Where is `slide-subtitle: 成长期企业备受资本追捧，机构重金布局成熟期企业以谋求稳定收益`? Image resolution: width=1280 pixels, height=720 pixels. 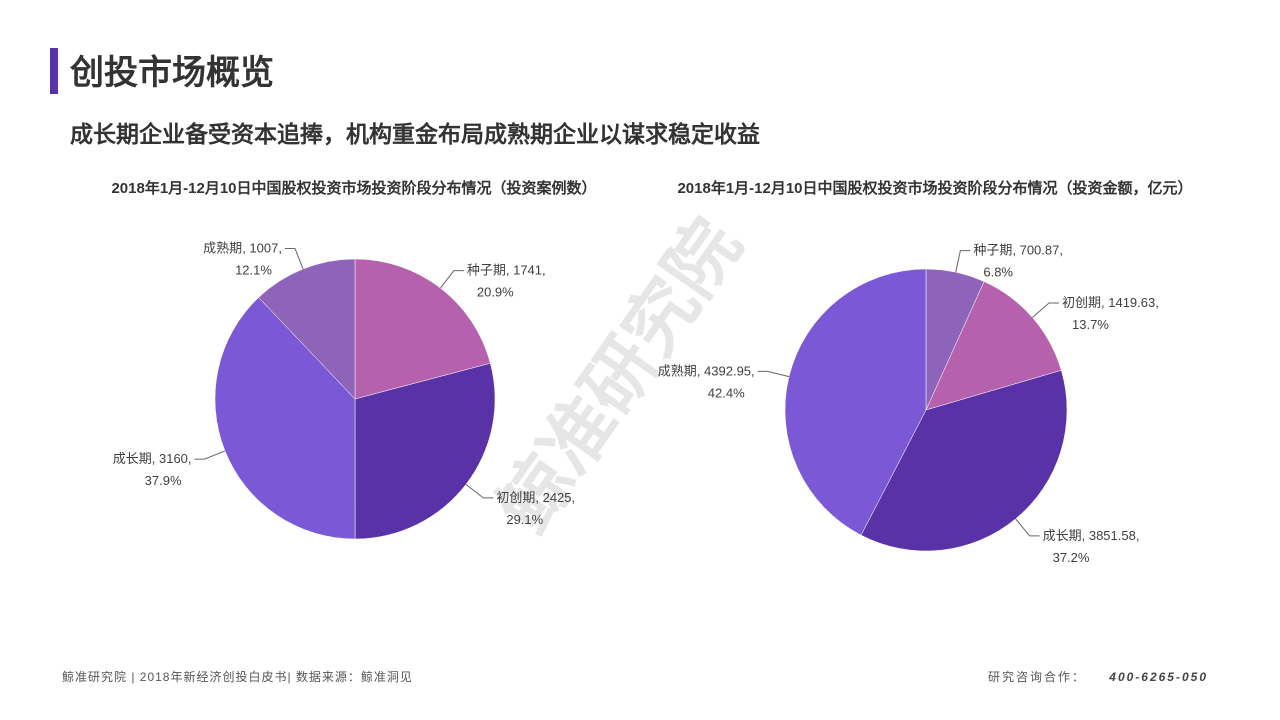
slide-subtitle: 成长期企业备受资本追捧，机构重金布局成熟期企业以谋求稳定收益 is located at coordinates (415, 134).